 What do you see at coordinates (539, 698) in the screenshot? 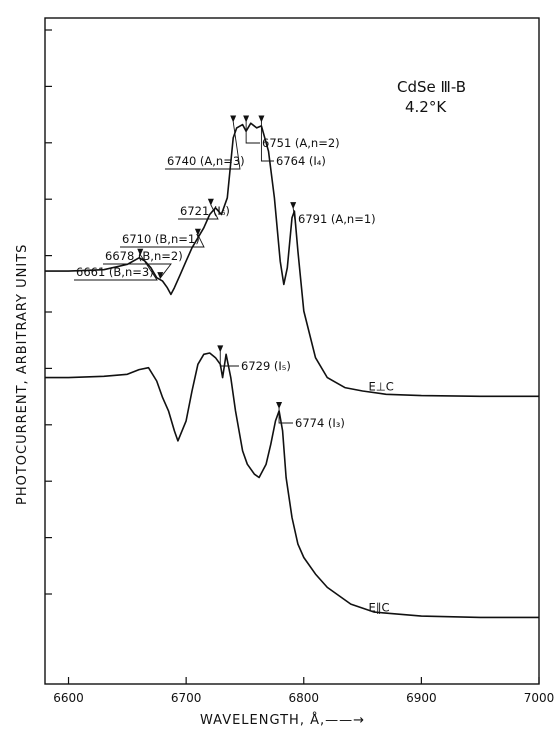
I see `x-tick-label: 7000` at bounding box center [539, 698].